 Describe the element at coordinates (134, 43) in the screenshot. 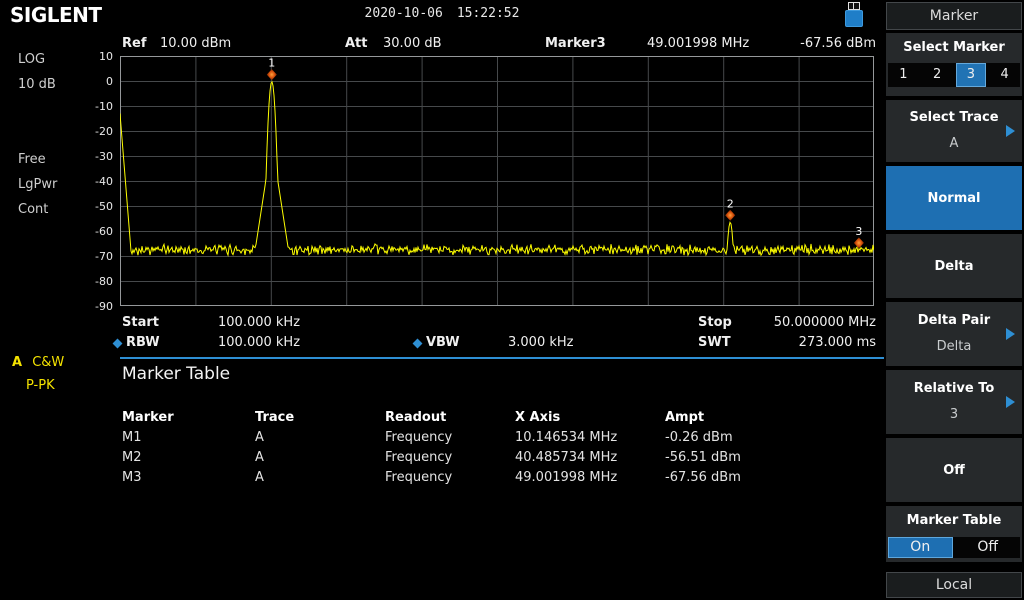

I see `ref-label: Ref` at that location.